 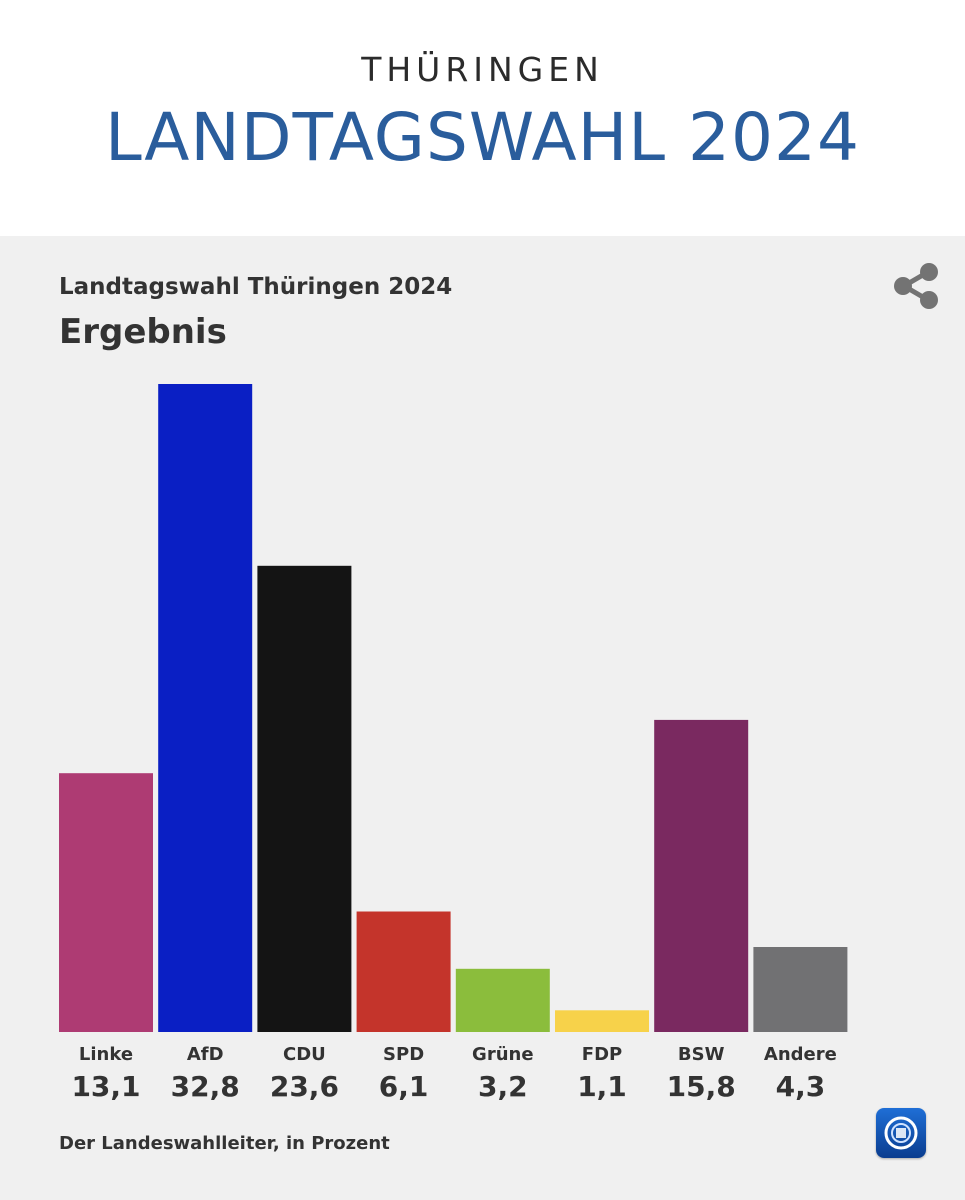 I want to click on header-region: THÜRINGEN, so click(x=482, y=69).